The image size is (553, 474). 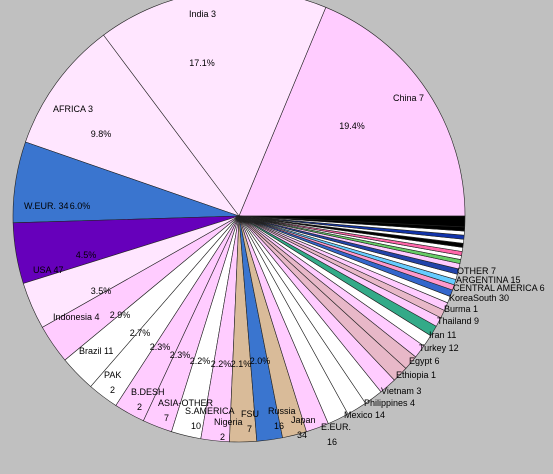 I want to click on slice-label: Brazil 11, so click(x=96, y=351).